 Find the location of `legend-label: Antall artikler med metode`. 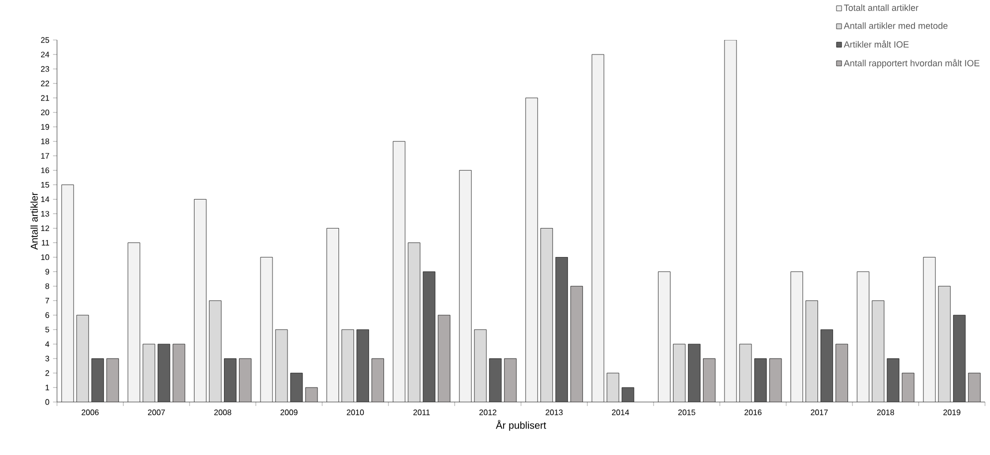

legend-label: Antall artikler med metode is located at coordinates (896, 25).